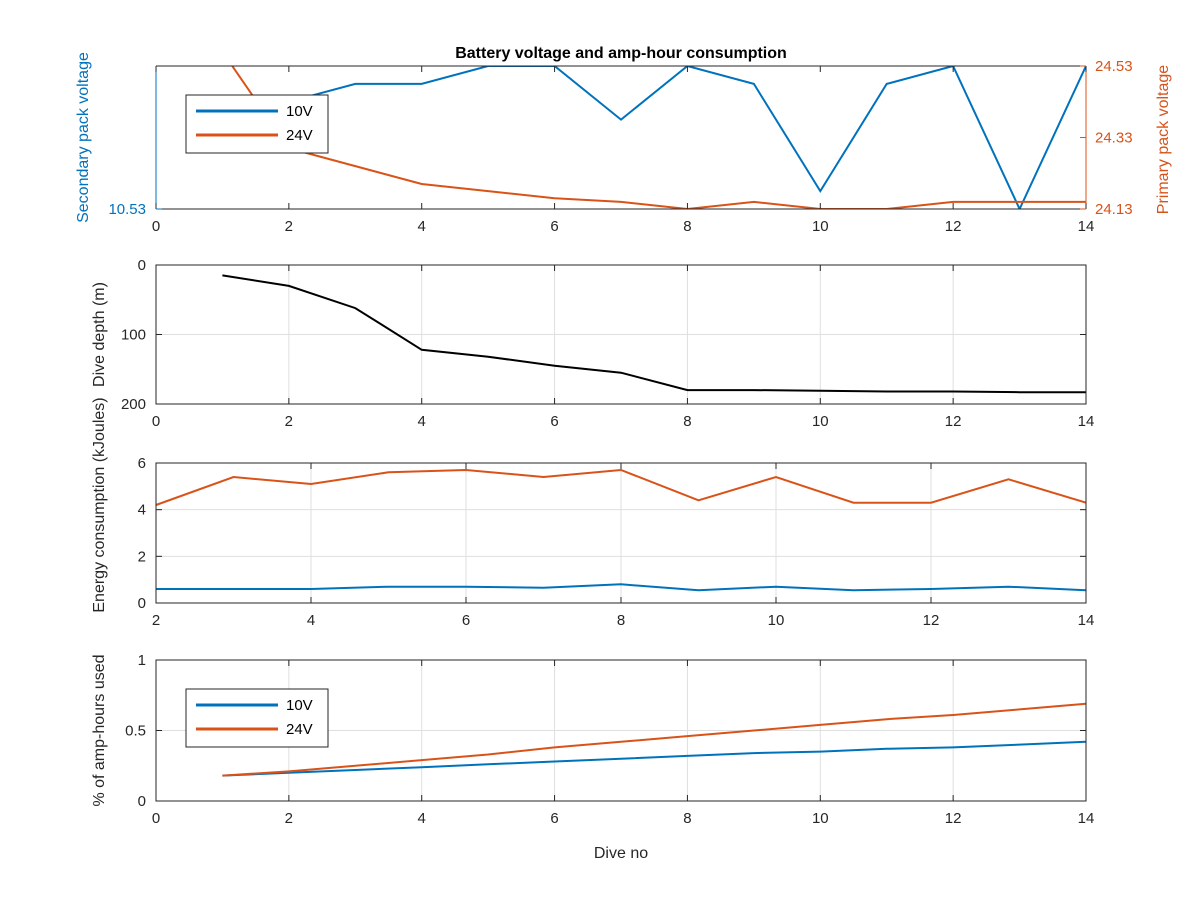 This screenshot has width=1200, height=900. I want to click on y-right-tick-label: 24.13, so click(1114, 209).